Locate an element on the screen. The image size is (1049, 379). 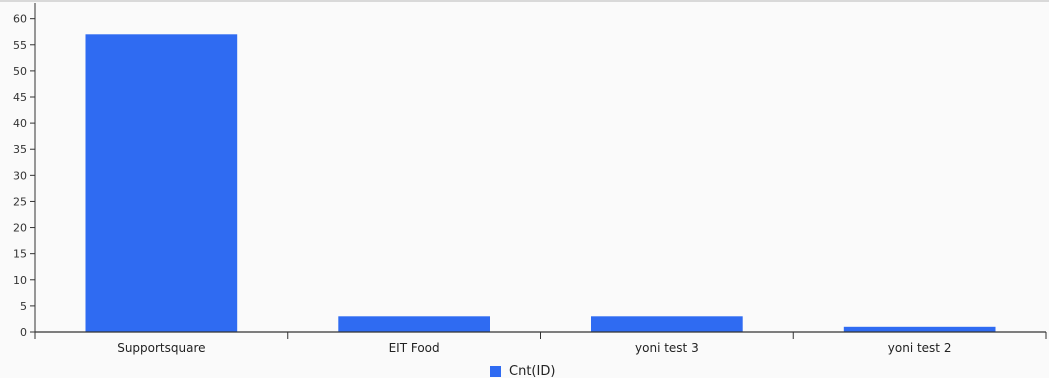
x-tick-label: yoni test 2 is located at coordinates (920, 348).